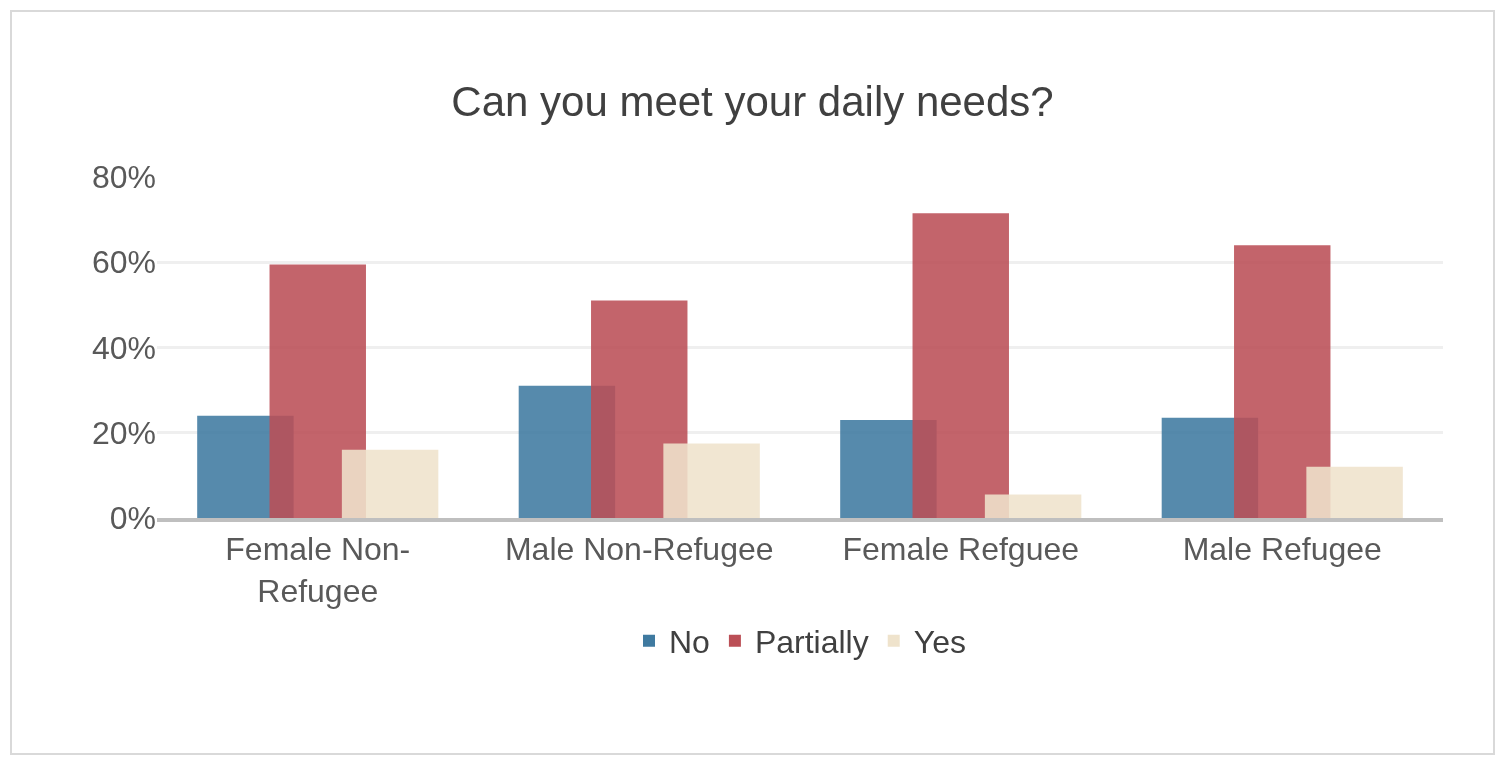 This screenshot has width=1507, height=763. I want to click on x-tick-label: Male Non-Refugee, so click(639, 549).